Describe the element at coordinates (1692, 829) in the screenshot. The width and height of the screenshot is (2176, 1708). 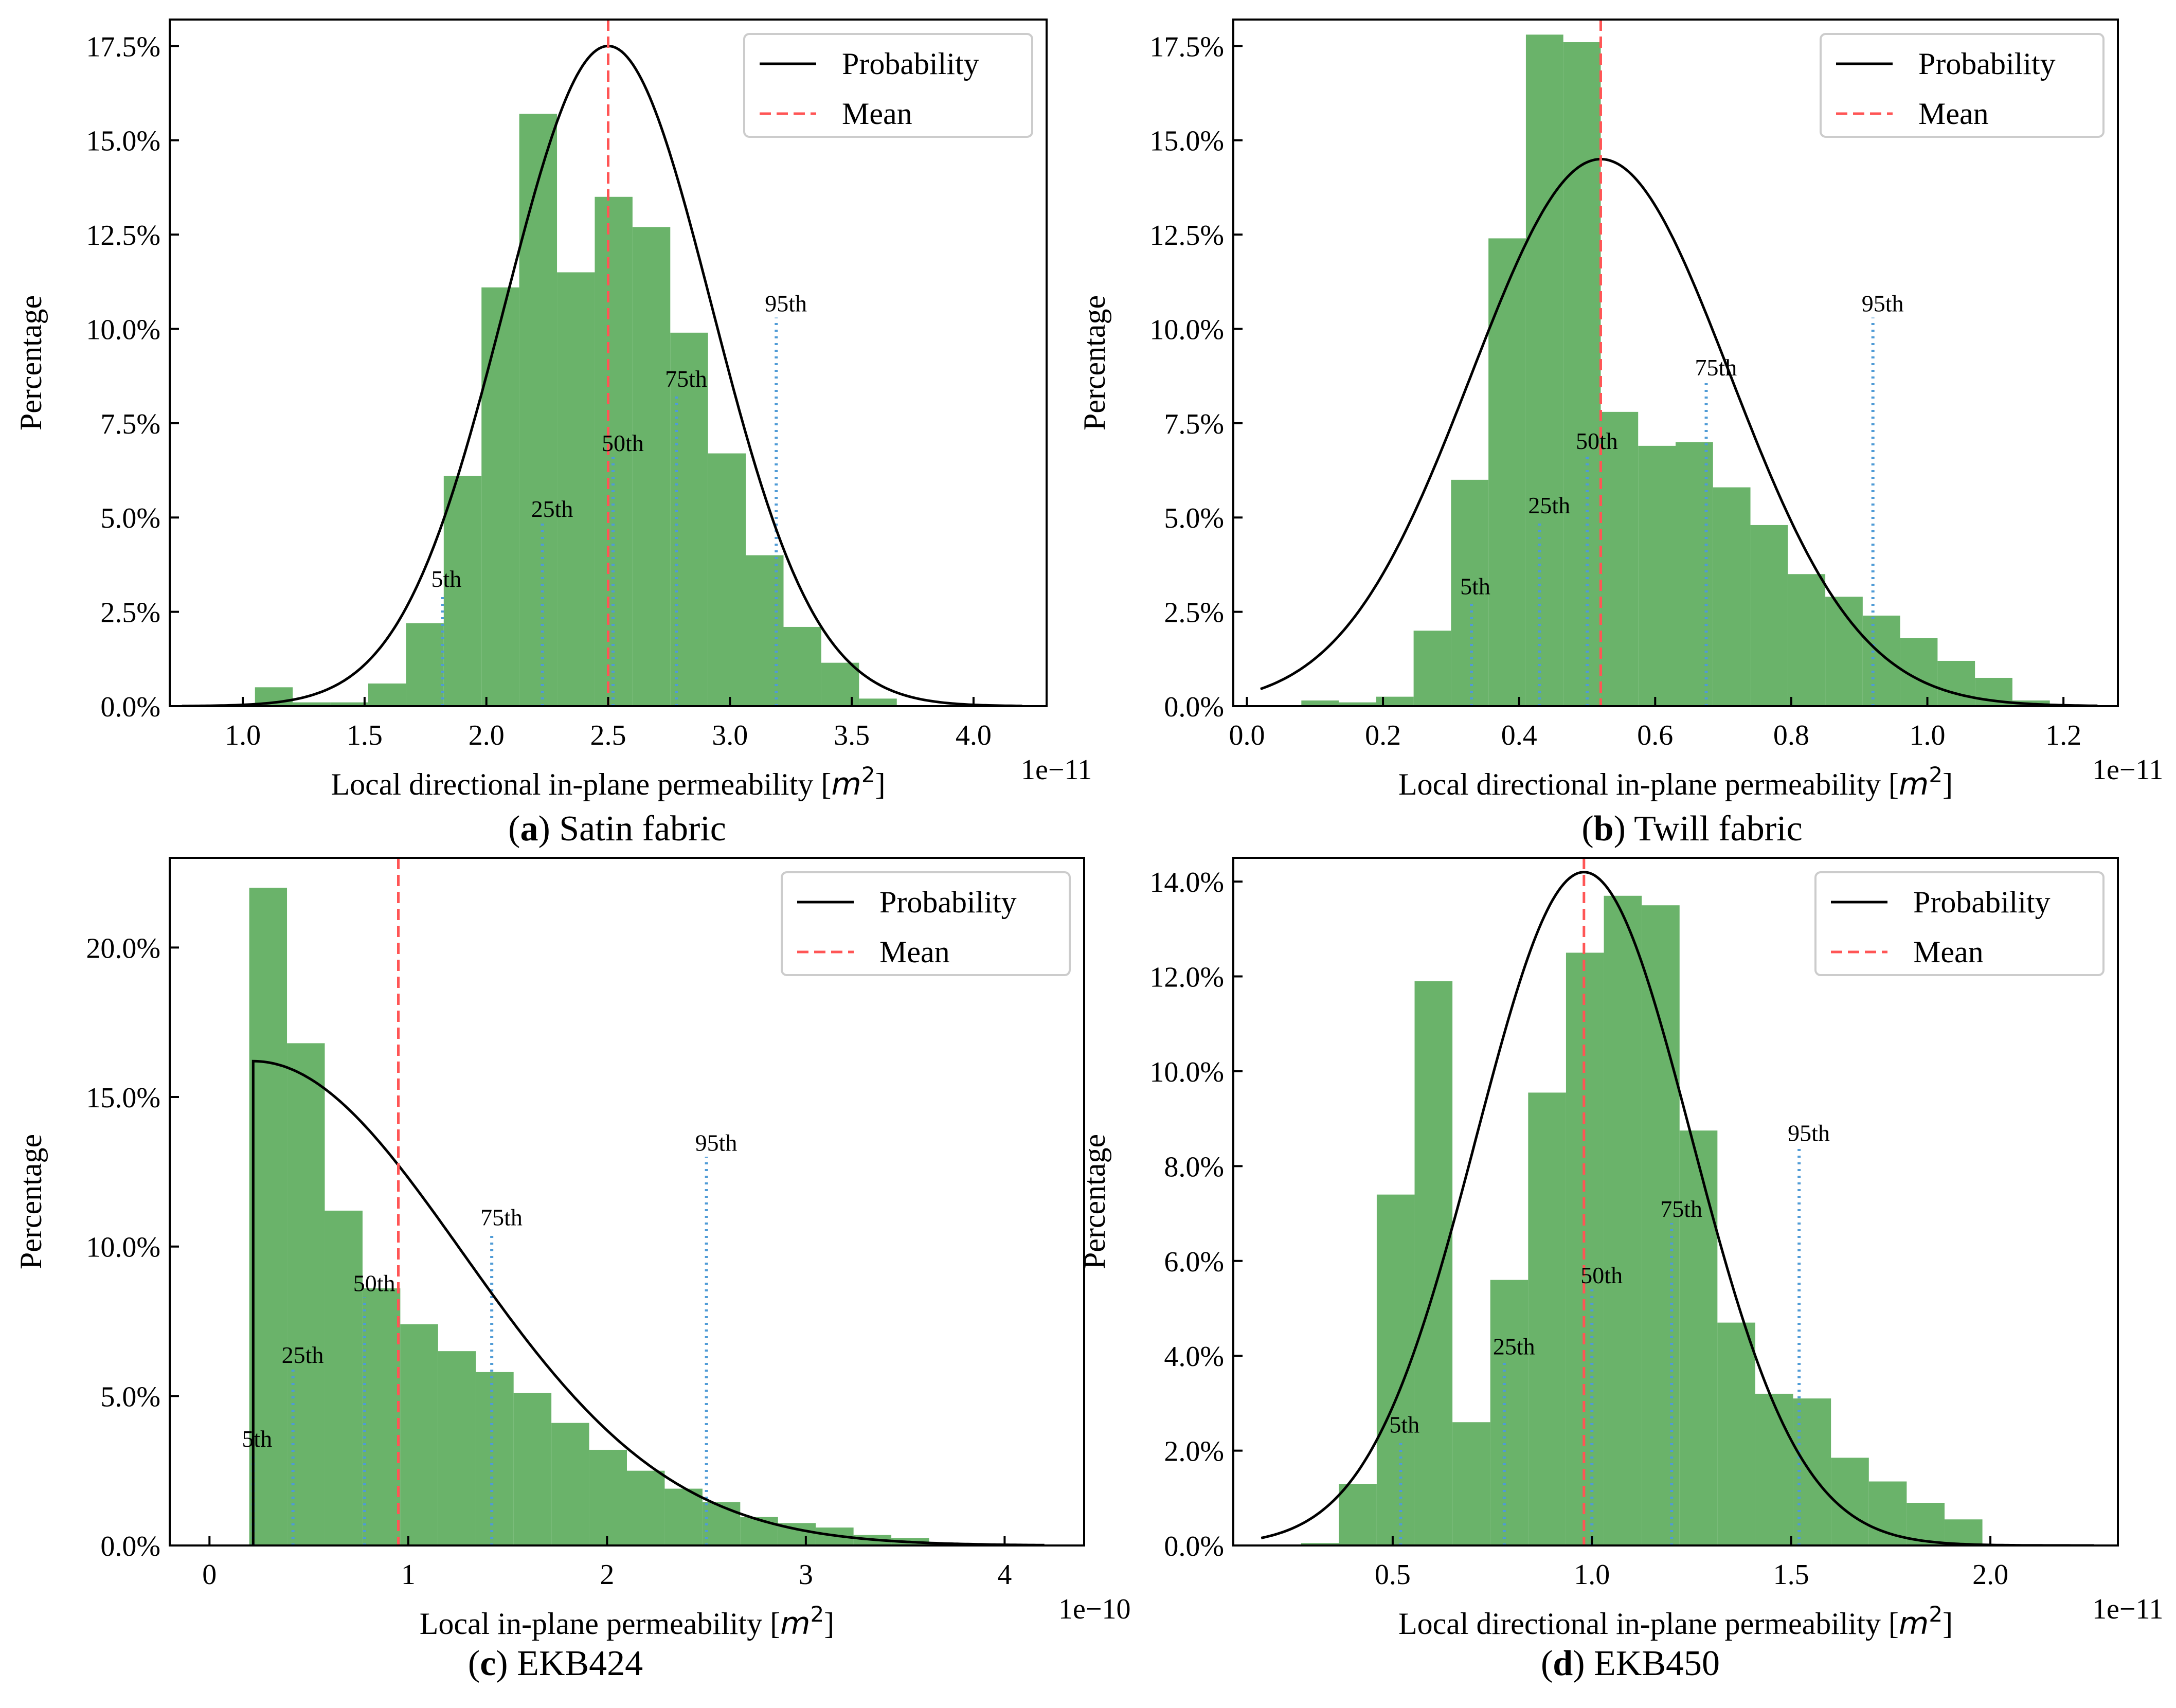
I see `caption-b: (b) Twill fabric` at that location.